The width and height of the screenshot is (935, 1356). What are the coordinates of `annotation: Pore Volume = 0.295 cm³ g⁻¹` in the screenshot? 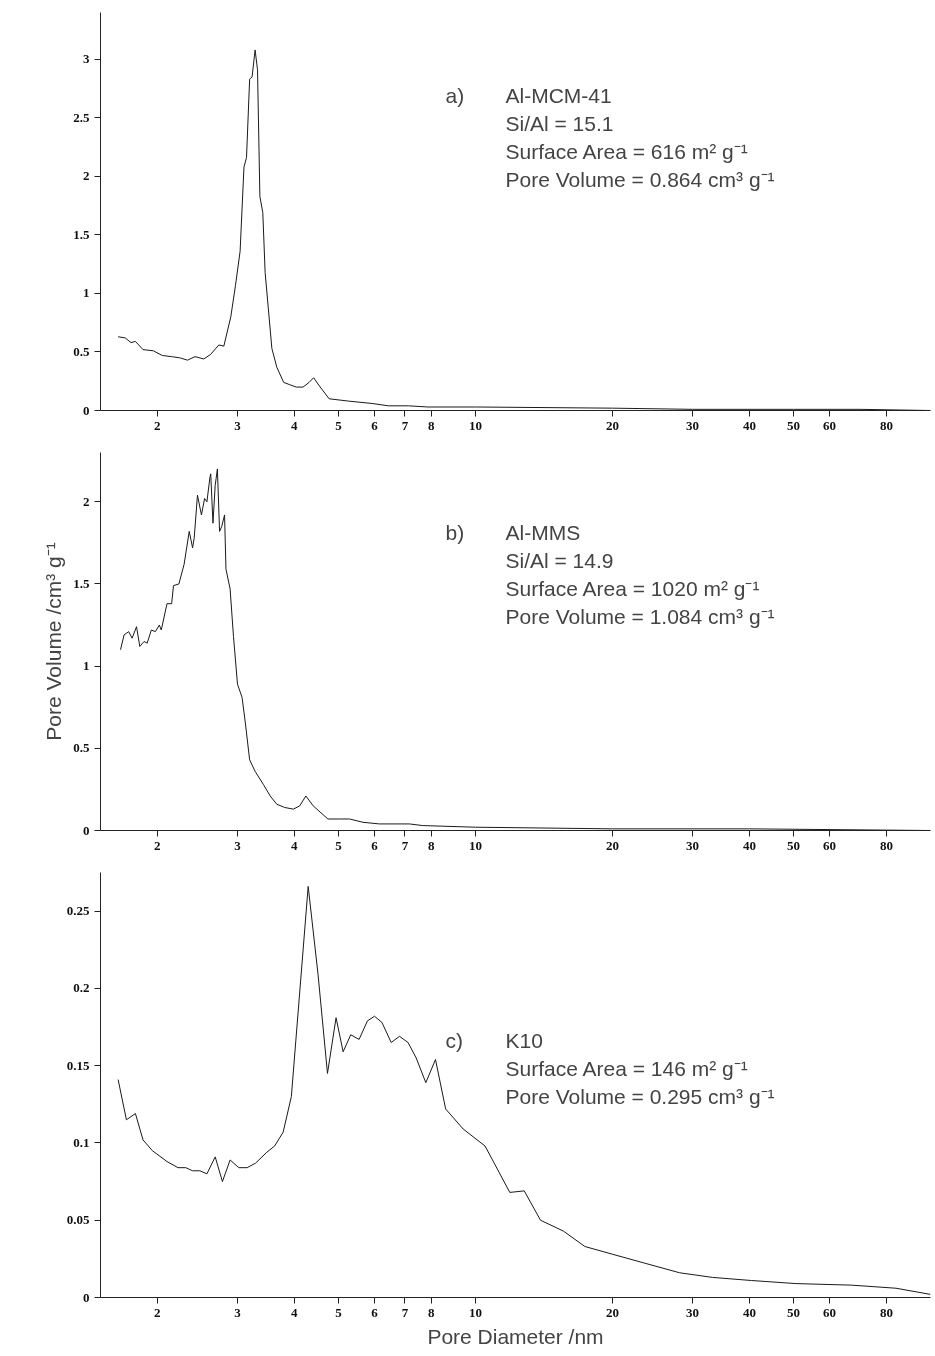 It's located at (640, 1096).